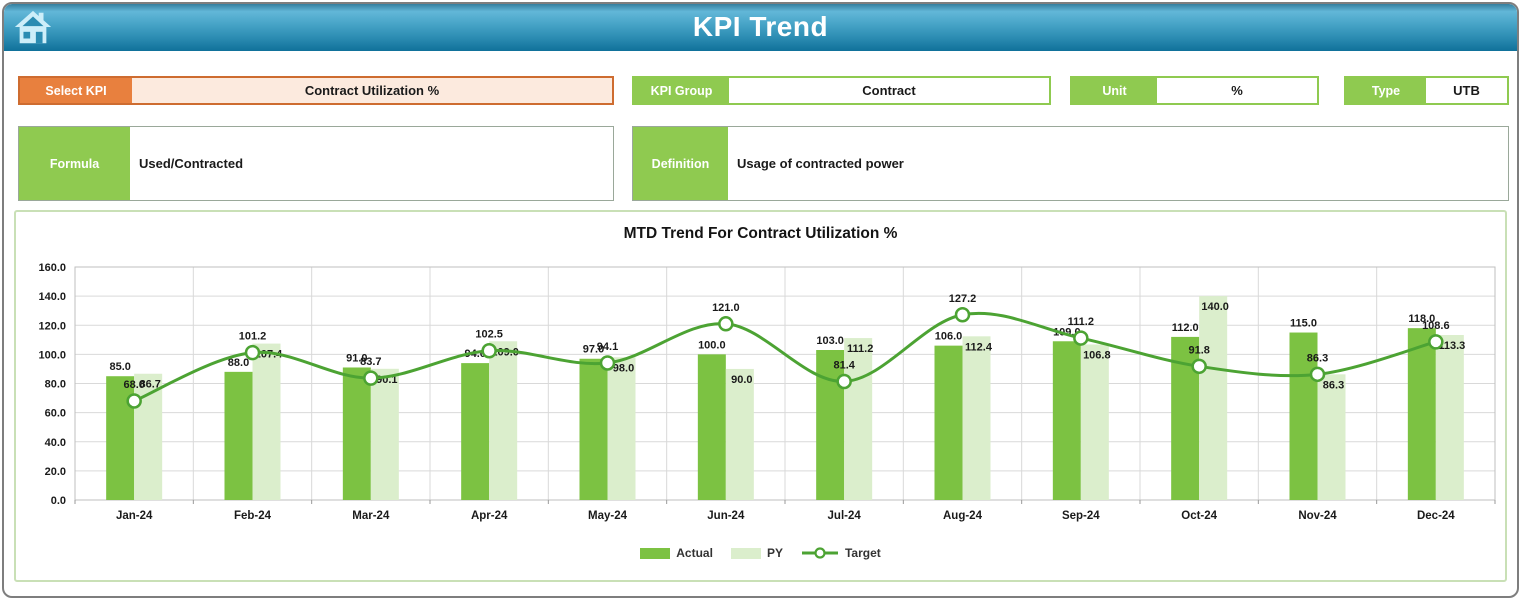 Image resolution: width=1521 pixels, height=600 pixels. What do you see at coordinates (1199, 516) in the screenshot?
I see `x-axis-category-label: Oct-24` at bounding box center [1199, 516].